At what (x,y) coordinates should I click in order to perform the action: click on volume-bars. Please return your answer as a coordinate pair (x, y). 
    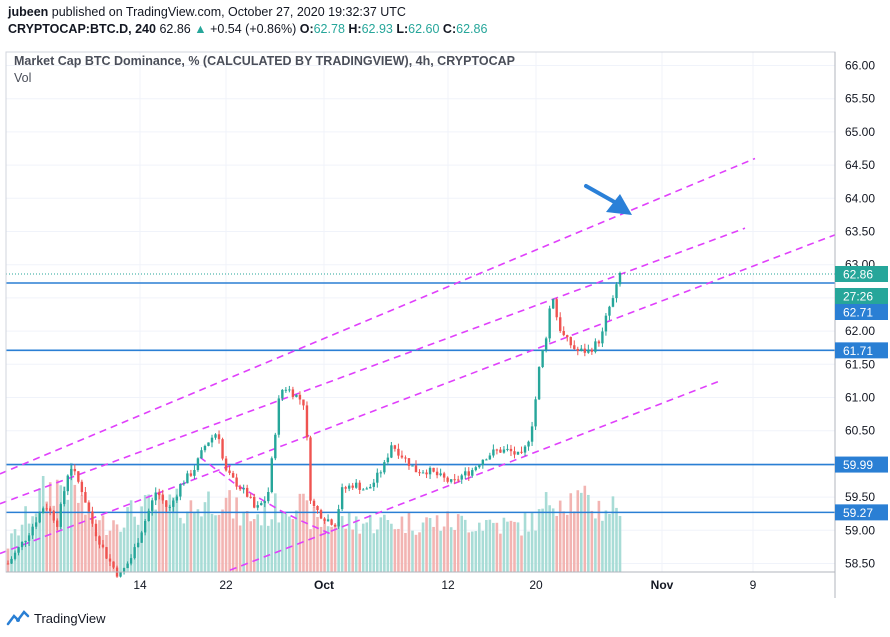
    Looking at the image, I should click on (314, 517).